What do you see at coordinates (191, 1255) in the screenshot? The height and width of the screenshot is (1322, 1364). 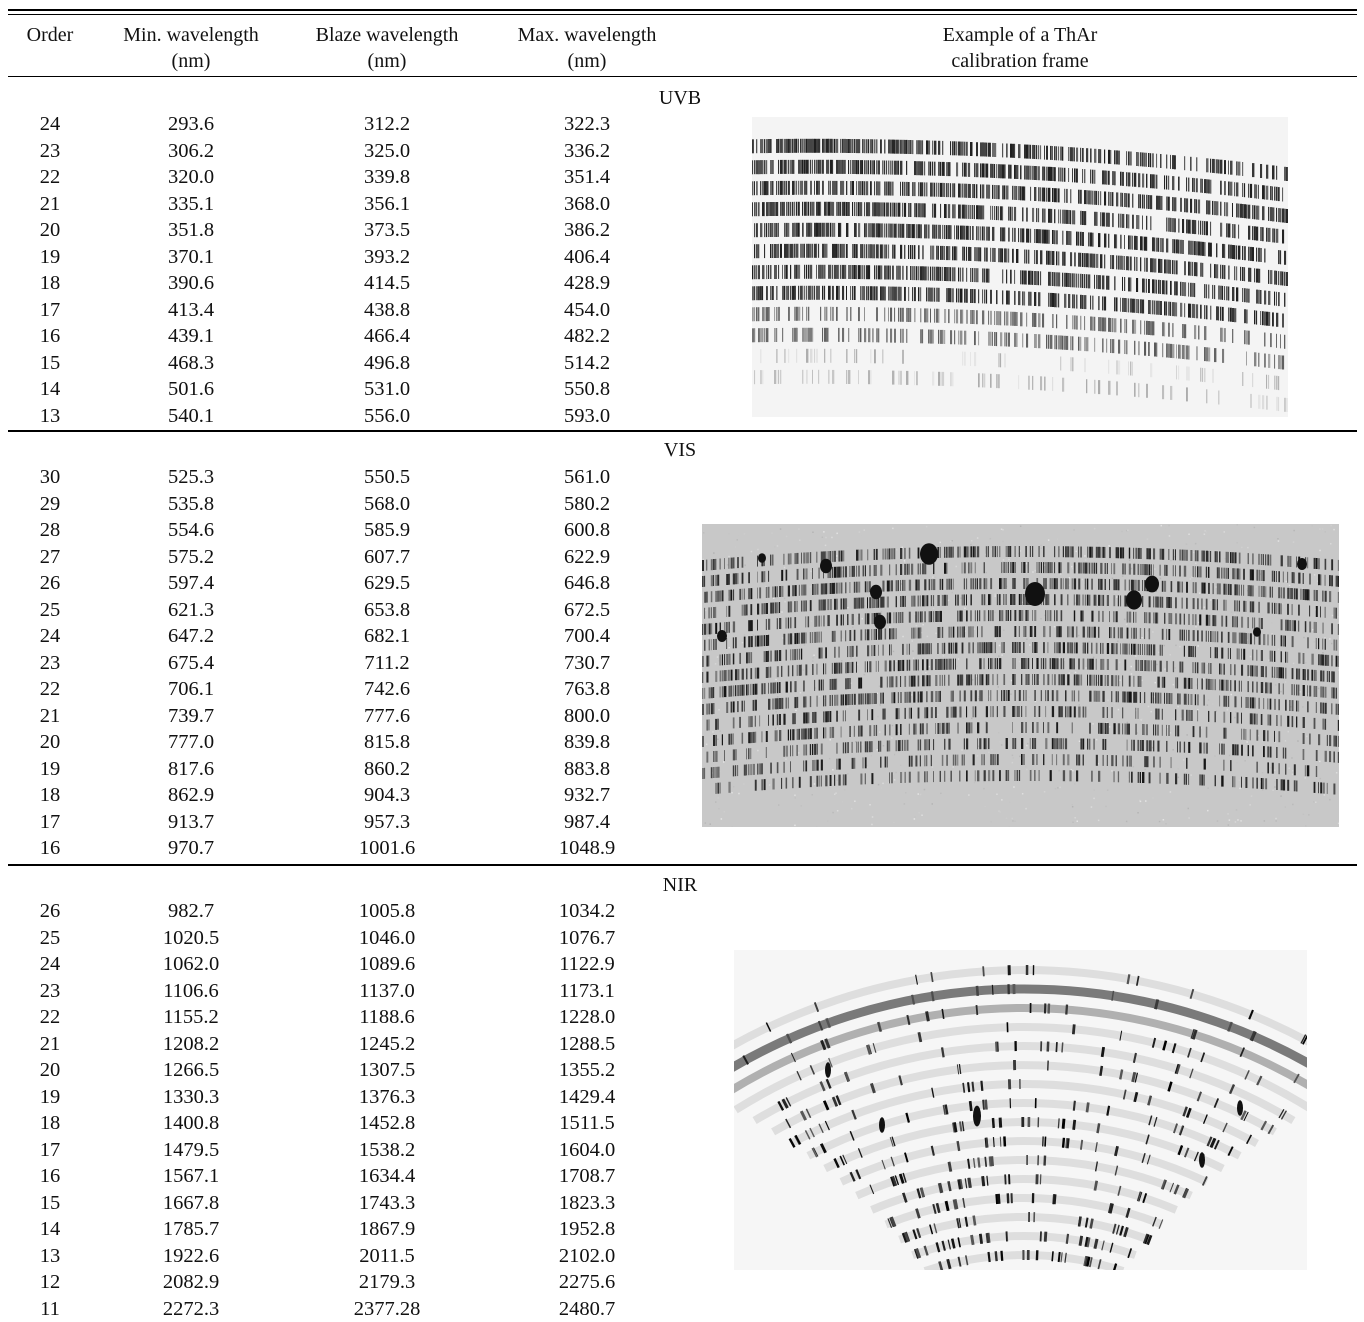 I see `min-wavelength-cell: 1922.6` at bounding box center [191, 1255].